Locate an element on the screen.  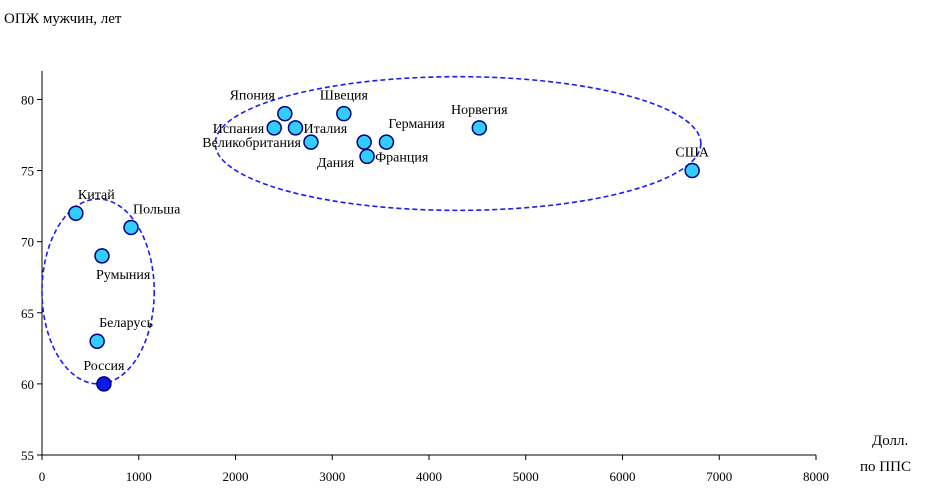
x-tick-label: 3000 is located at coordinates (332, 476).